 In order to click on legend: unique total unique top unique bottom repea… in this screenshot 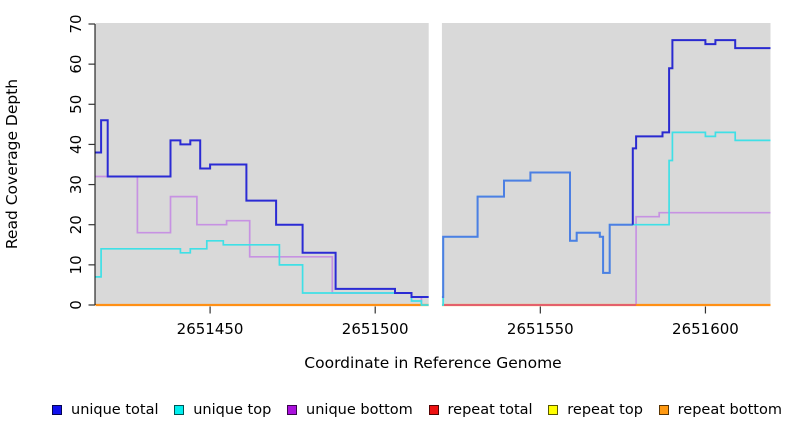, I will do `click(396, 410)`.